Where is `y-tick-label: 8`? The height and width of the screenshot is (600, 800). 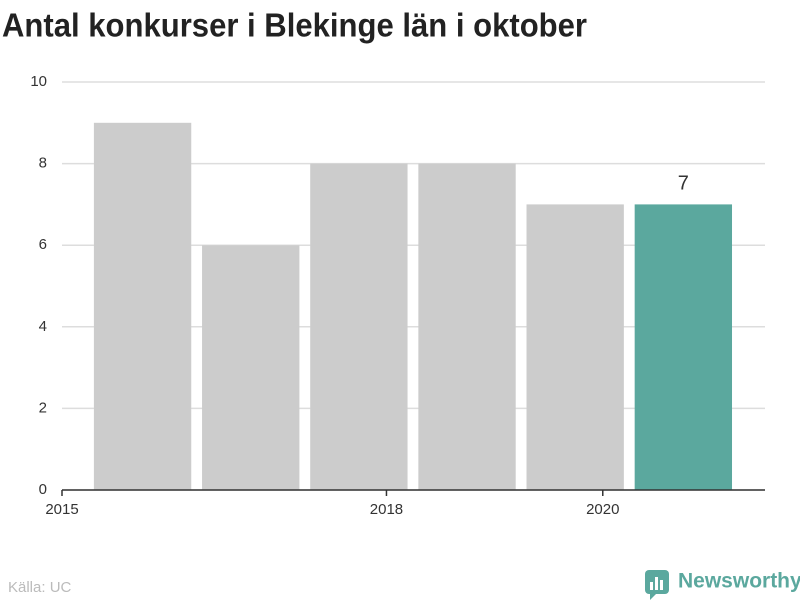 y-tick-label: 8 is located at coordinates (43, 163).